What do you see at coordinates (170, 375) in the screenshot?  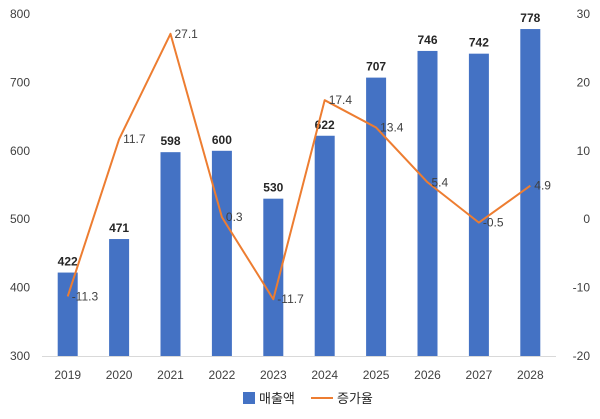 I see `x-axis-tick: 2021` at bounding box center [170, 375].